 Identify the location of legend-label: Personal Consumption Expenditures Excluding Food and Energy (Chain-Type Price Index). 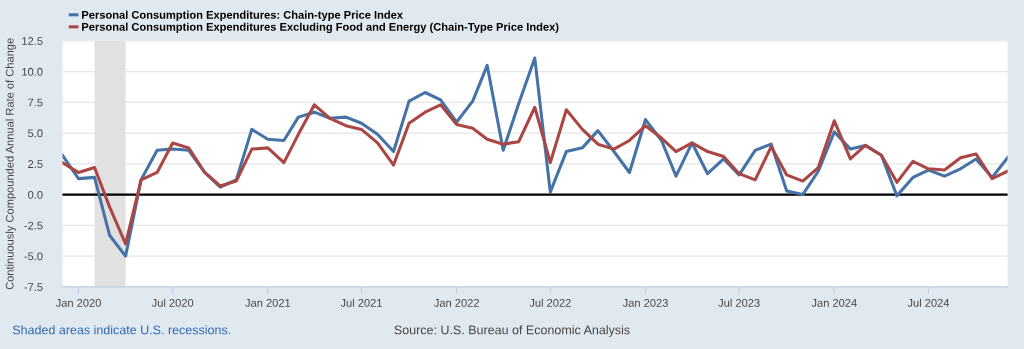
(320, 28).